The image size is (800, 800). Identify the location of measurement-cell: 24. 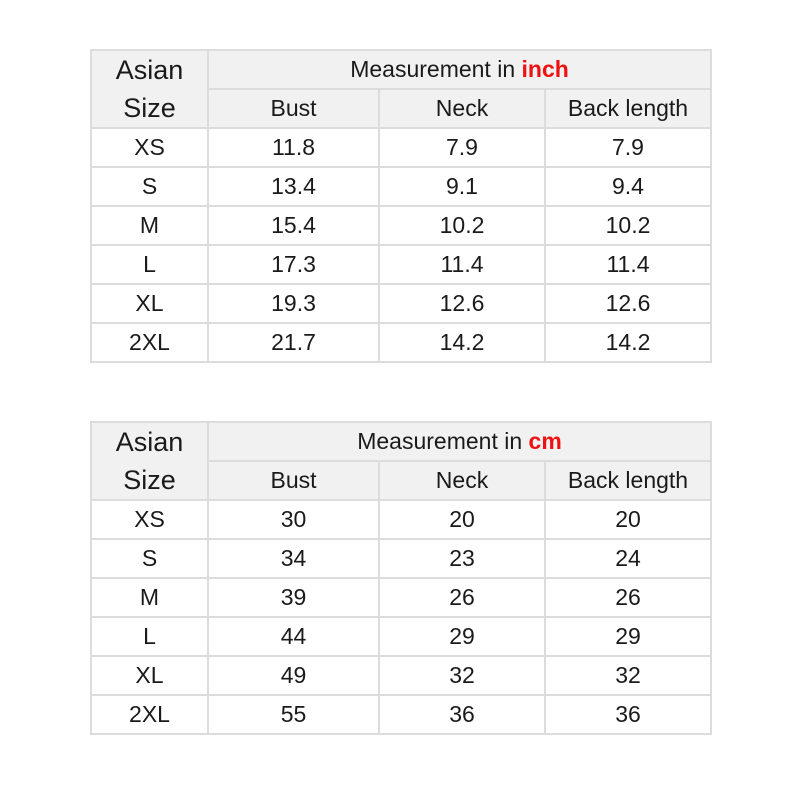
(628, 558).